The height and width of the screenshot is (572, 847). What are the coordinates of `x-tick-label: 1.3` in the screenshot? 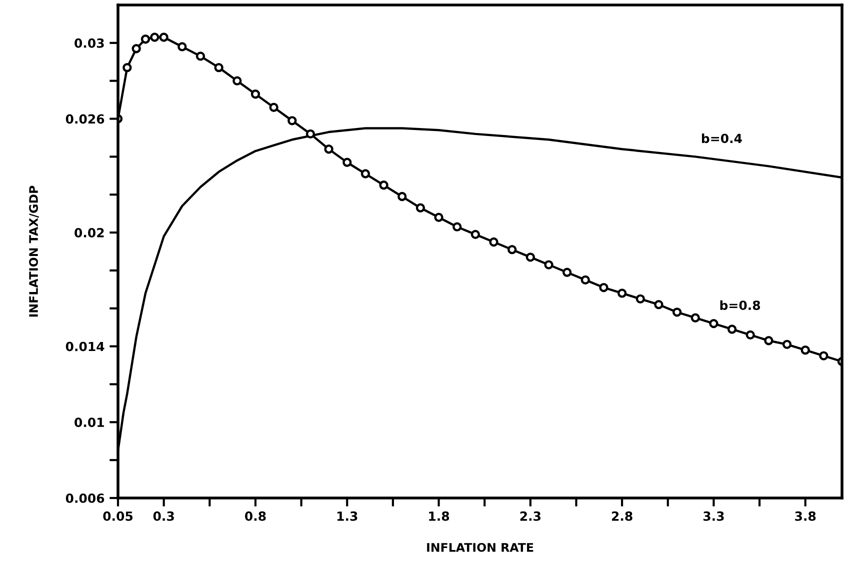 It's located at (347, 516).